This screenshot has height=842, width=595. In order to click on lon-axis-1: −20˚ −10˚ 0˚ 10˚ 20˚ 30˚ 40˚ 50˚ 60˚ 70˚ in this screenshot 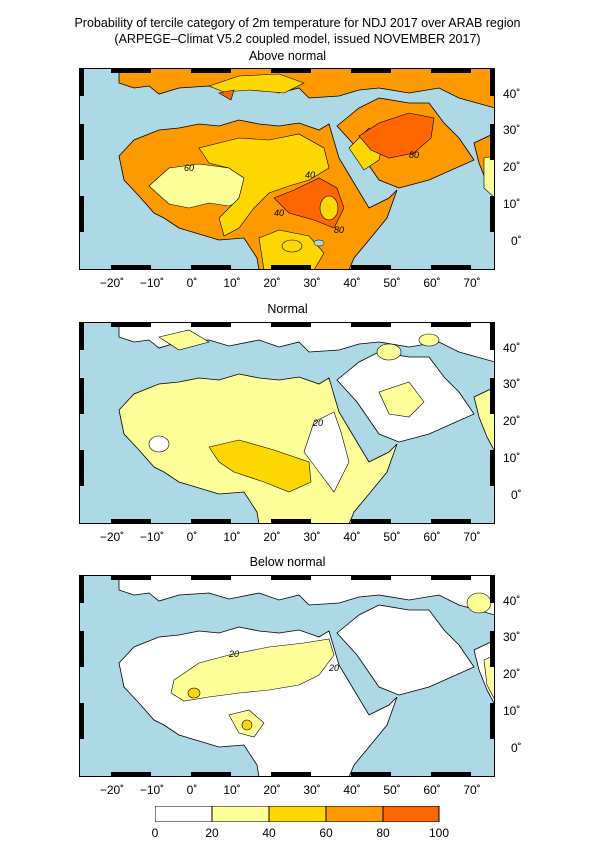, I will do `click(297, 284)`.